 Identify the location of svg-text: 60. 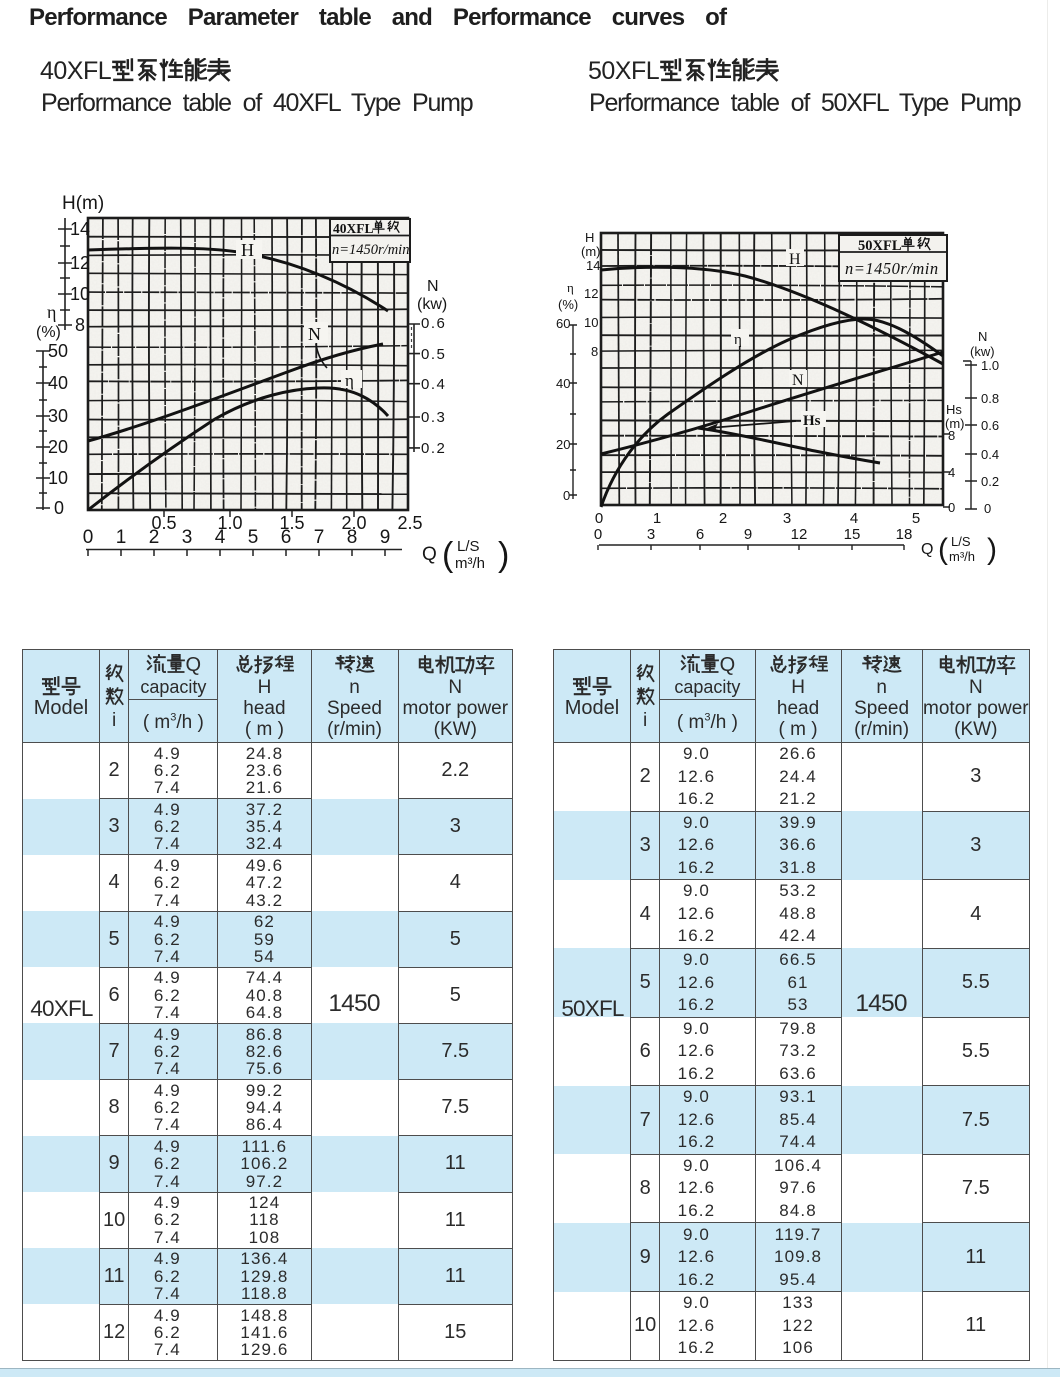
(563, 323).